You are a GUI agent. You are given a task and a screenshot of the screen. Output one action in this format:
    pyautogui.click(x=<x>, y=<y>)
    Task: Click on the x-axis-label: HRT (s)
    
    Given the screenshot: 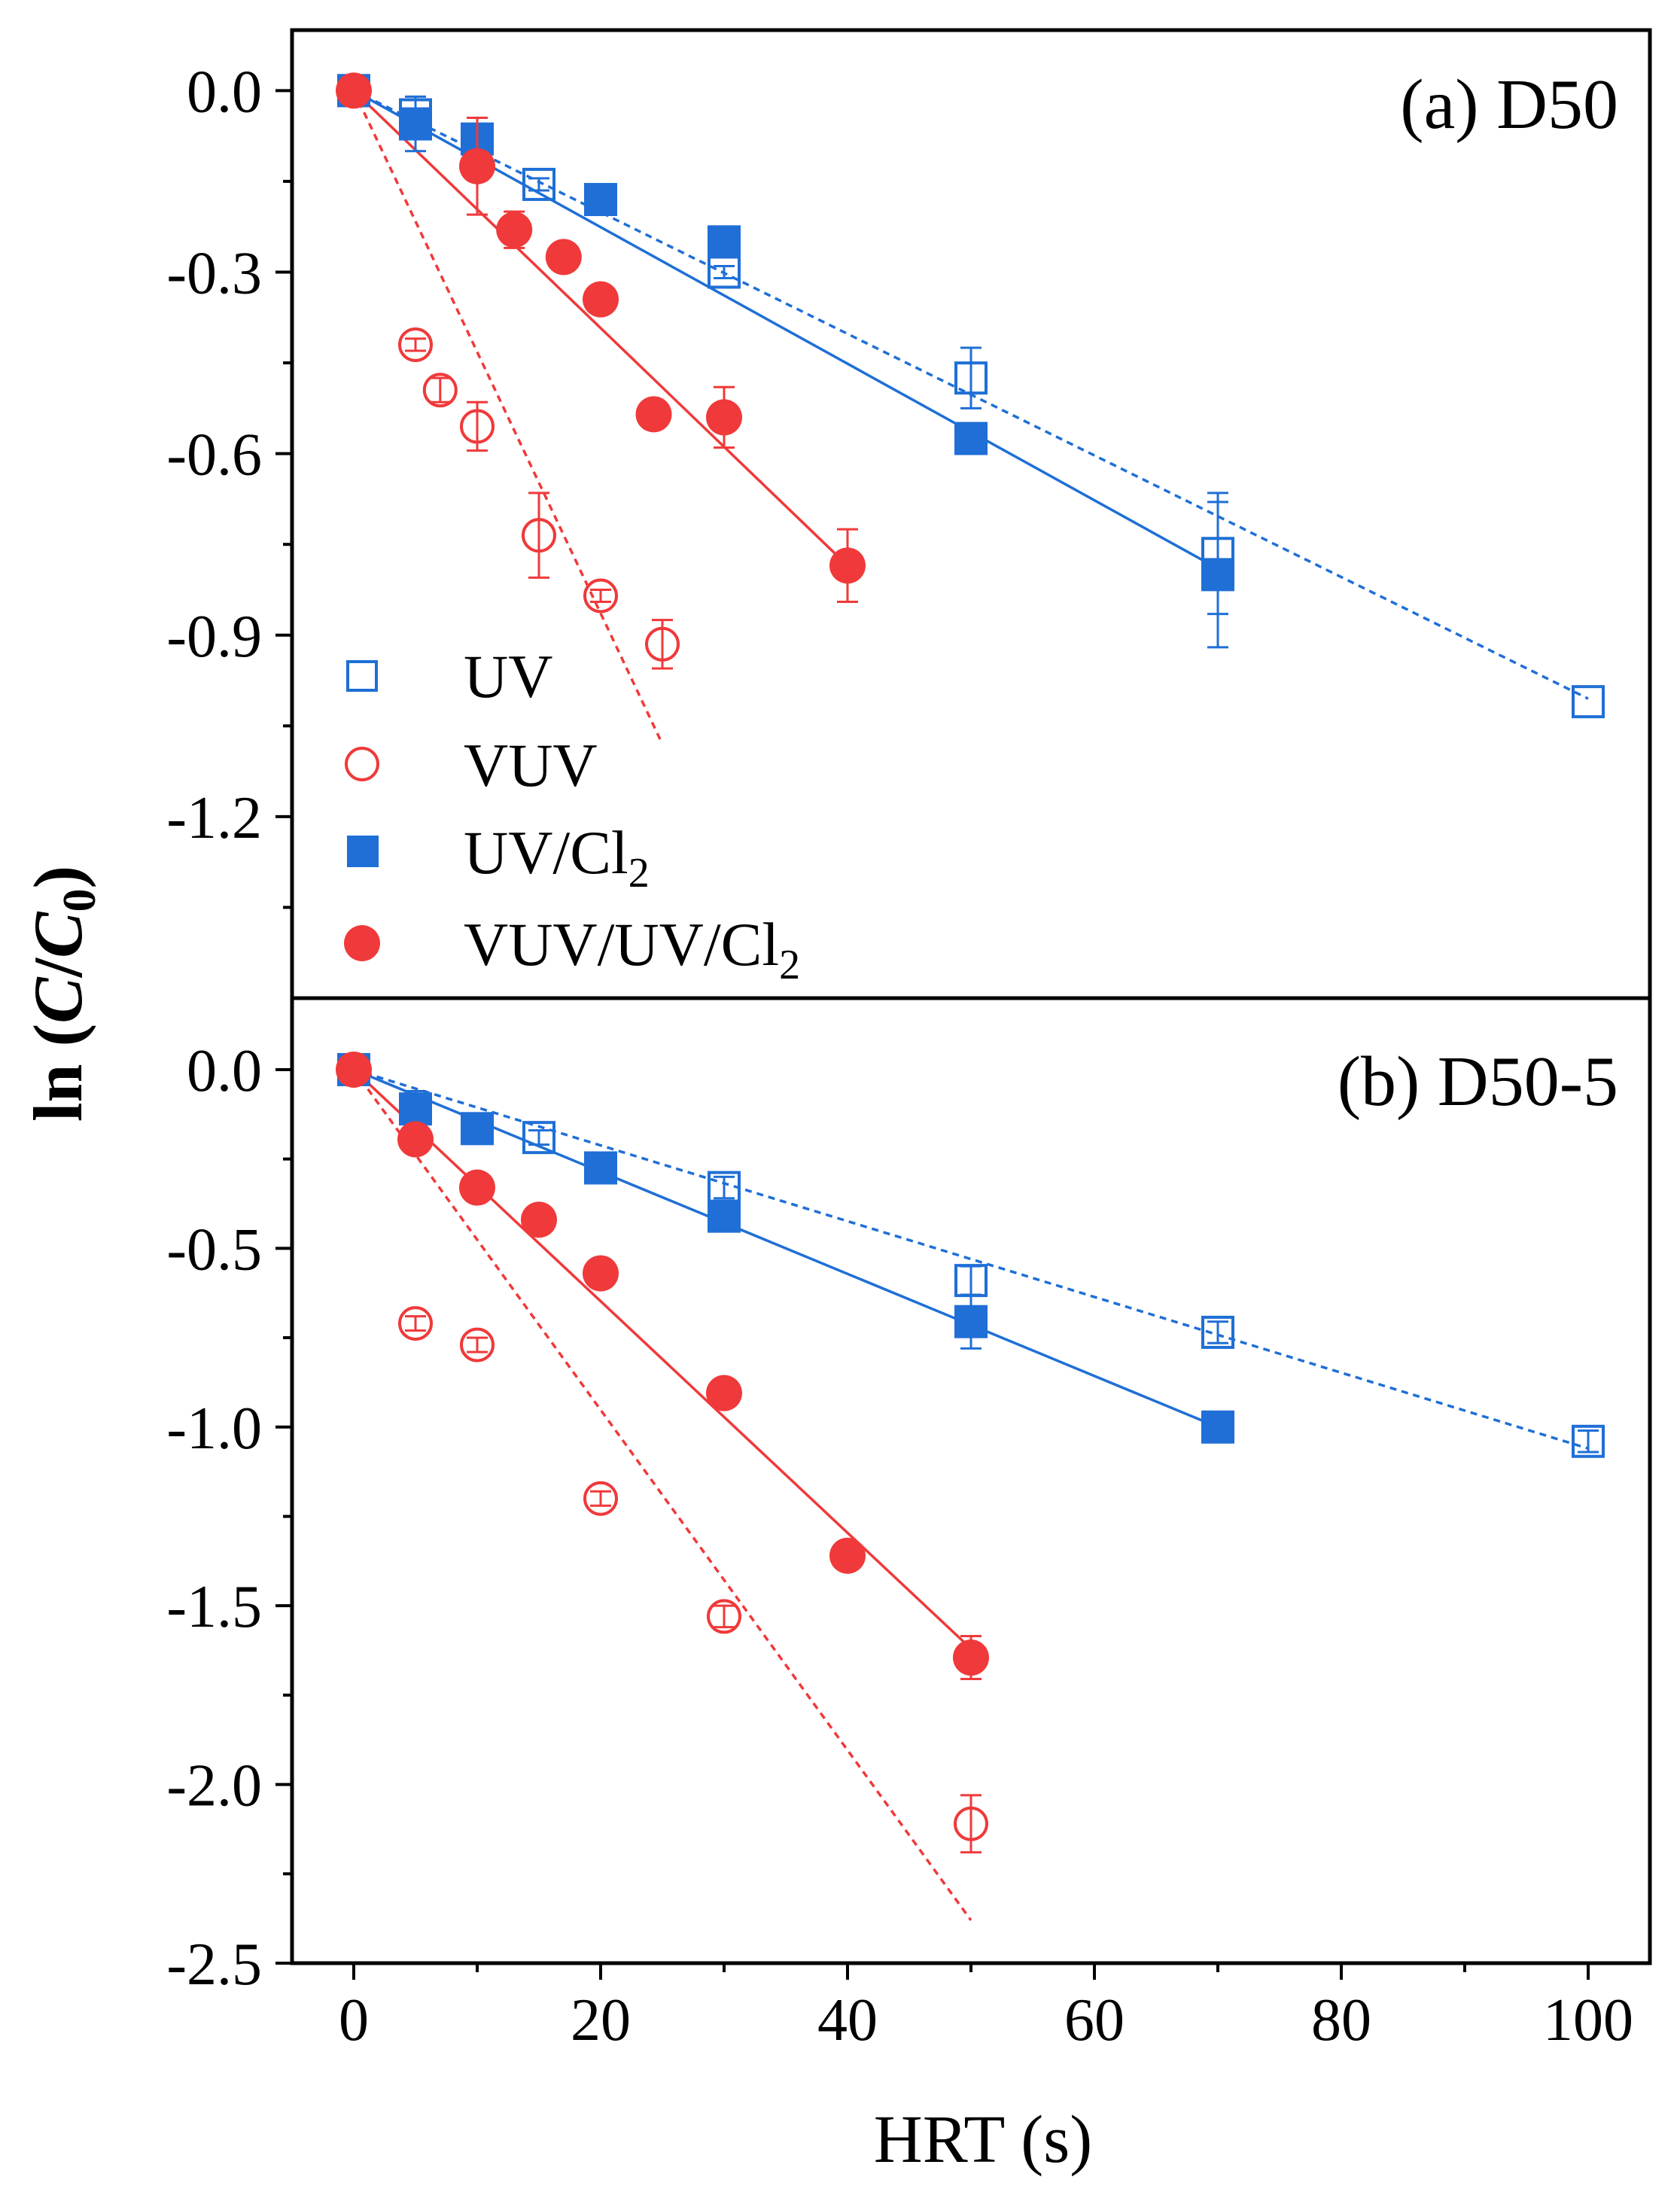 What is the action you would take?
    pyautogui.click(x=983, y=2139)
    